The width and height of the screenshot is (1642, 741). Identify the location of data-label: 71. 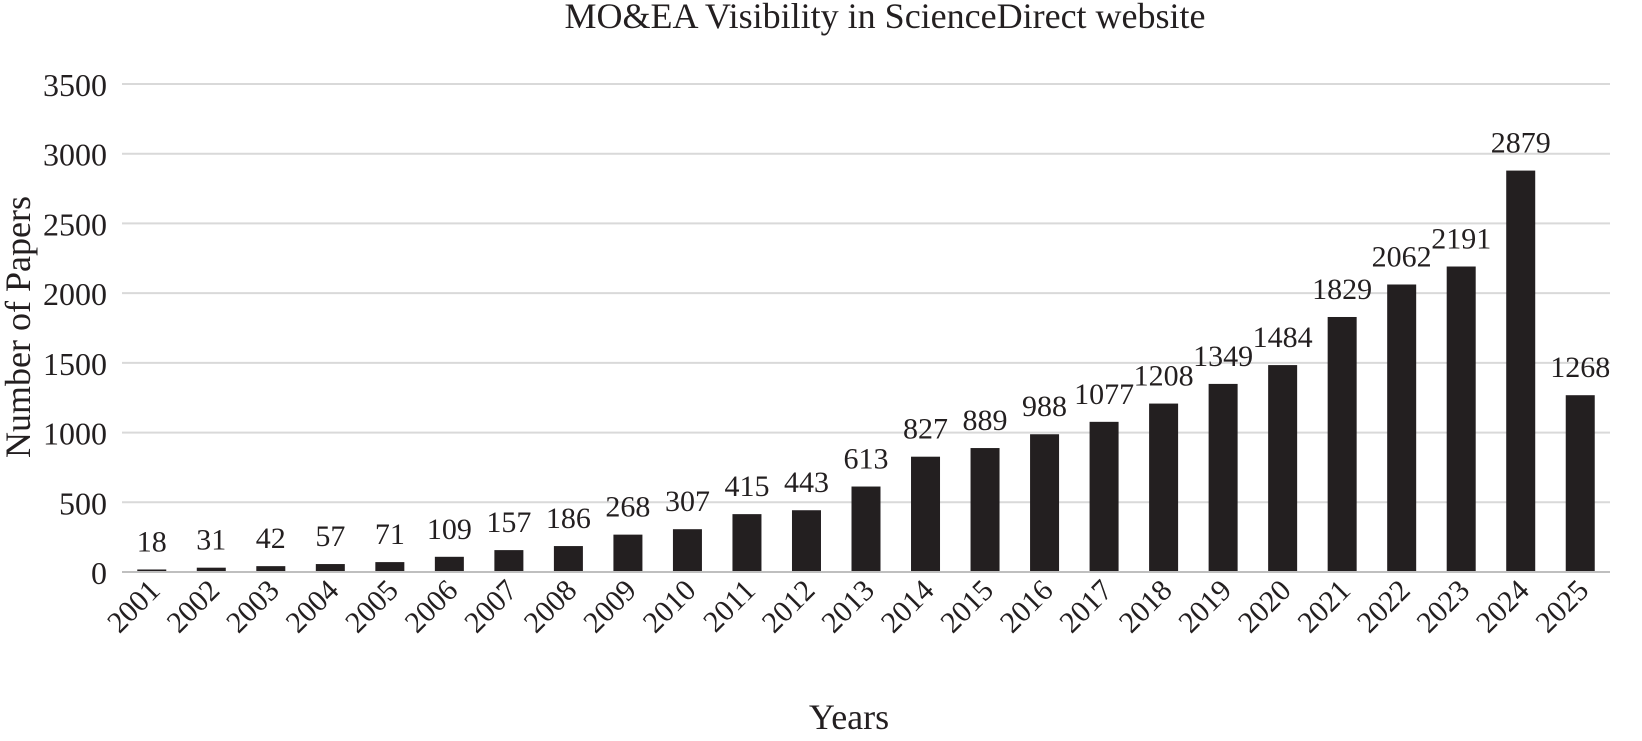
(390, 534).